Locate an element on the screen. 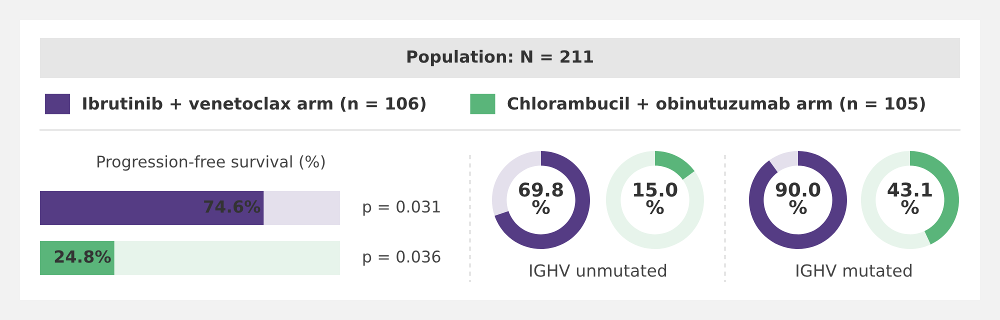 The width and height of the screenshot is (1000, 320). legend-label: Ibrutinib + venetoclax arm (n = 106) is located at coordinates (254, 104).